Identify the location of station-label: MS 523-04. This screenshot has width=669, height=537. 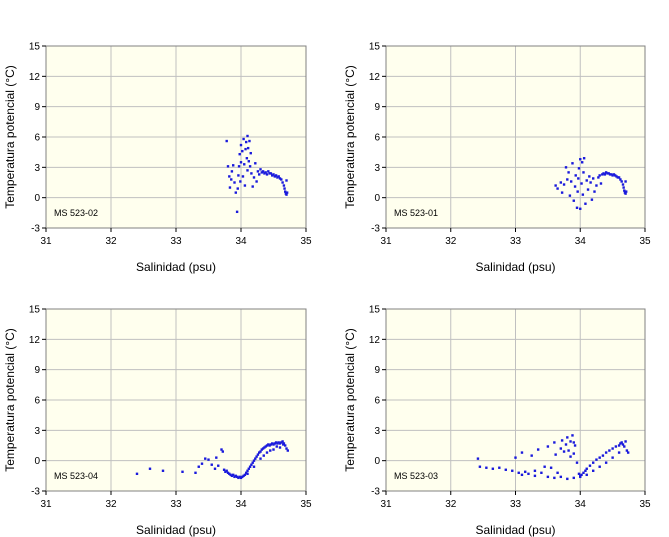
(76, 476).